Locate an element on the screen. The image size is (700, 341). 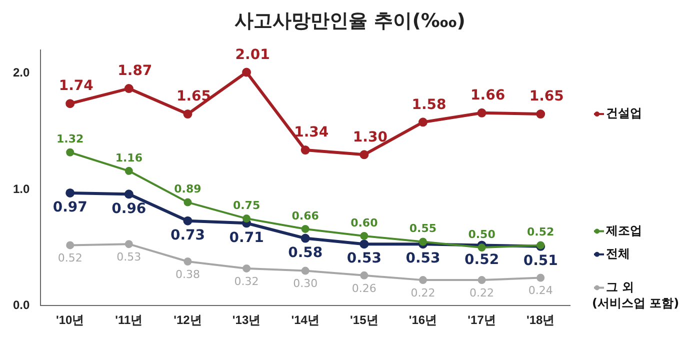
y-tick-label: 0.0 is located at coordinates (21, 305).